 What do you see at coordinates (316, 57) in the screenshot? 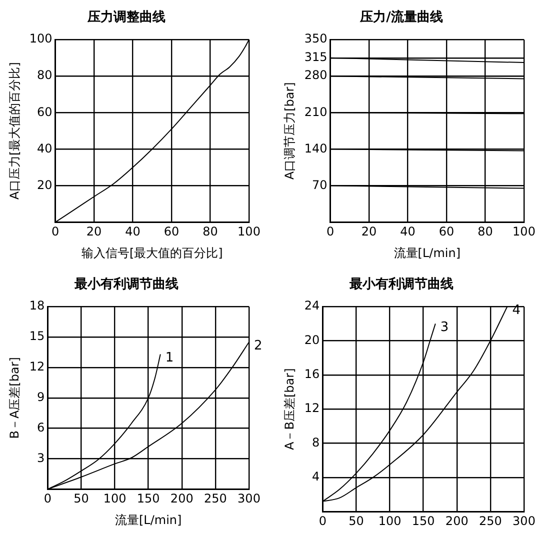
I see `y-tick-label: 315` at bounding box center [316, 57].